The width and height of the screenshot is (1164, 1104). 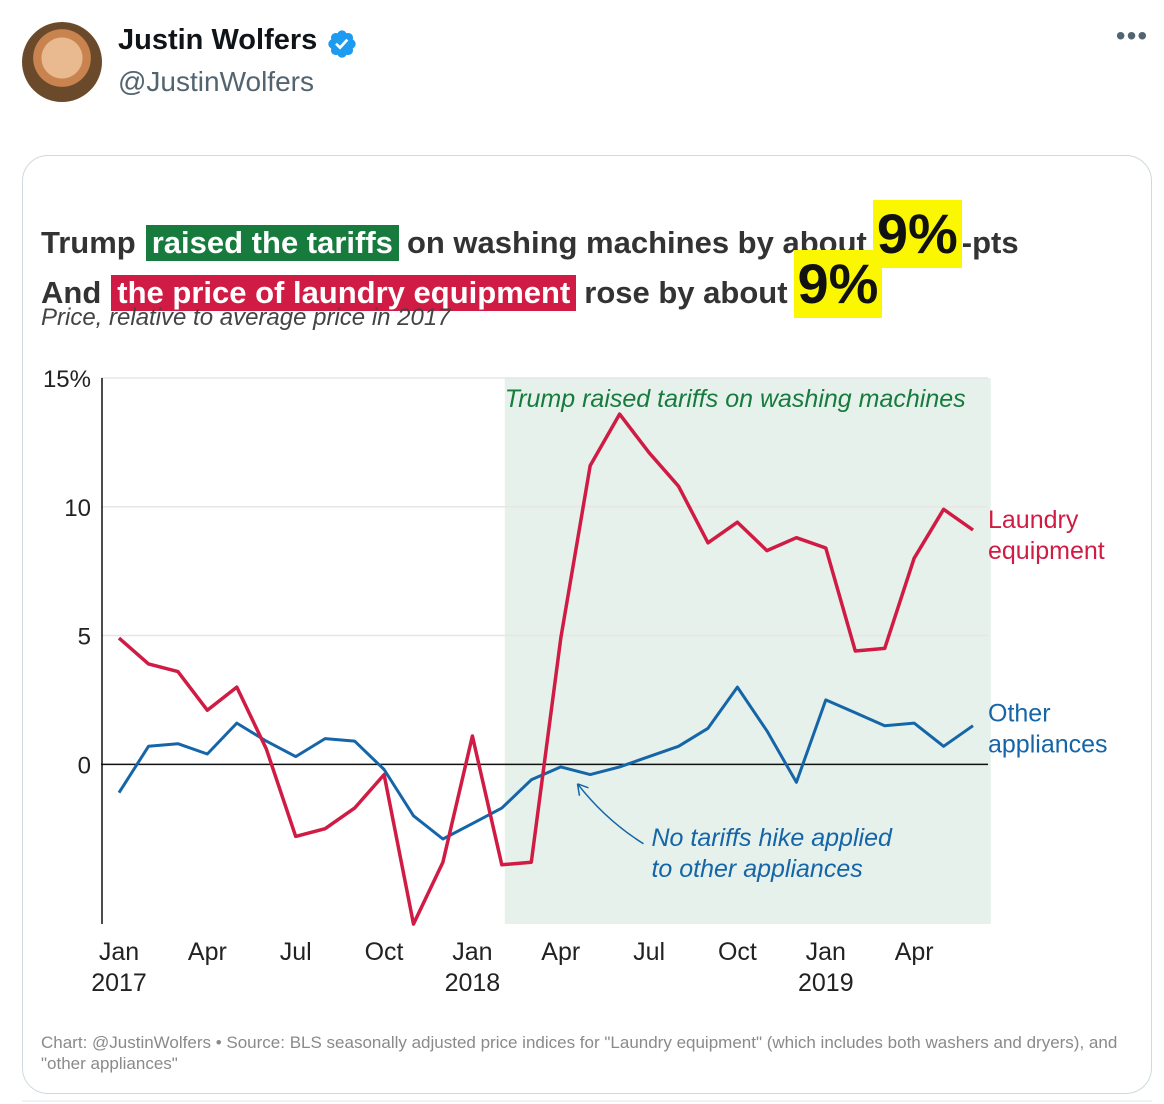 I want to click on headline-2-big-number: 9%, so click(x=838, y=284).